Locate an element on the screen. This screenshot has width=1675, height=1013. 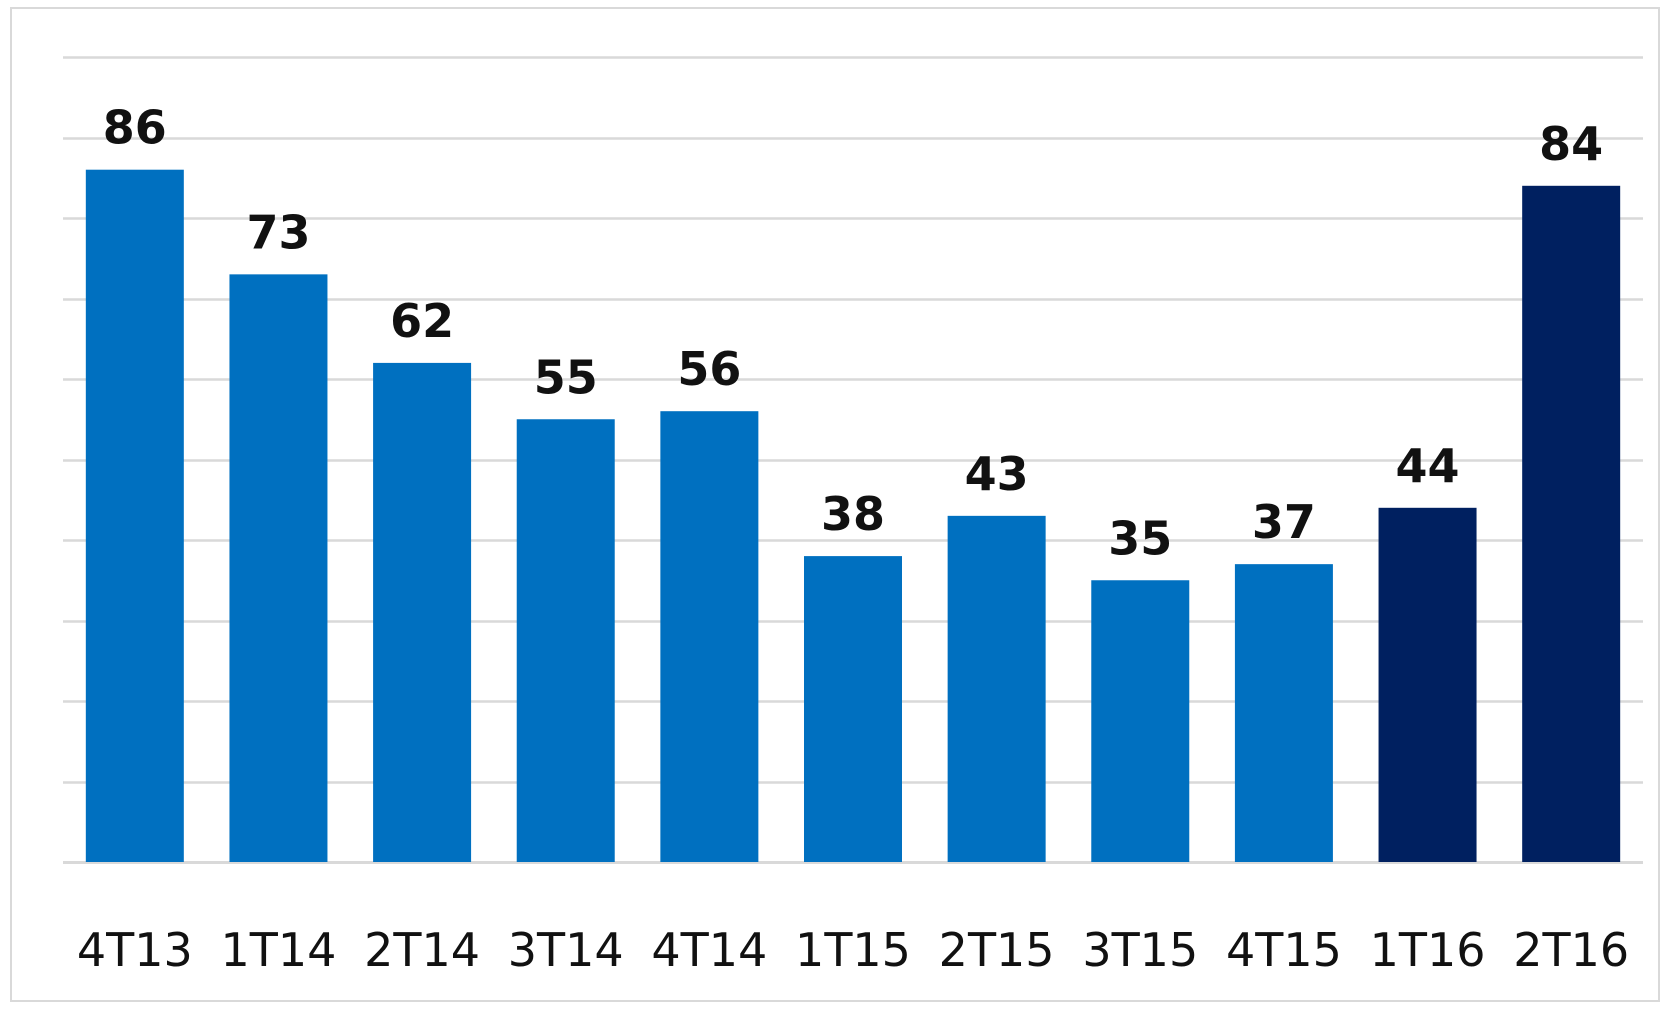
data-label-1T15: 38 is located at coordinates (853, 514).